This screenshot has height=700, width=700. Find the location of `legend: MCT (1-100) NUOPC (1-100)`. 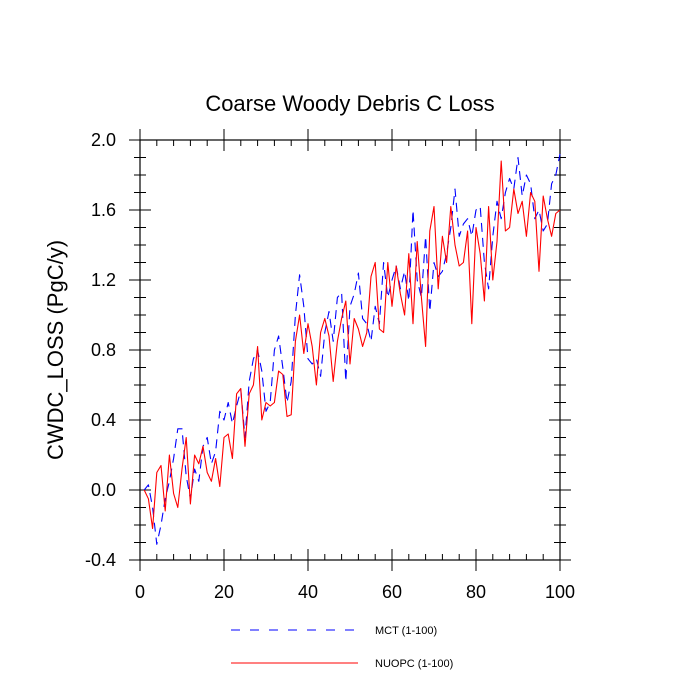

legend: MCT (1-100) NUOPC (1-100) is located at coordinates (342, 647).